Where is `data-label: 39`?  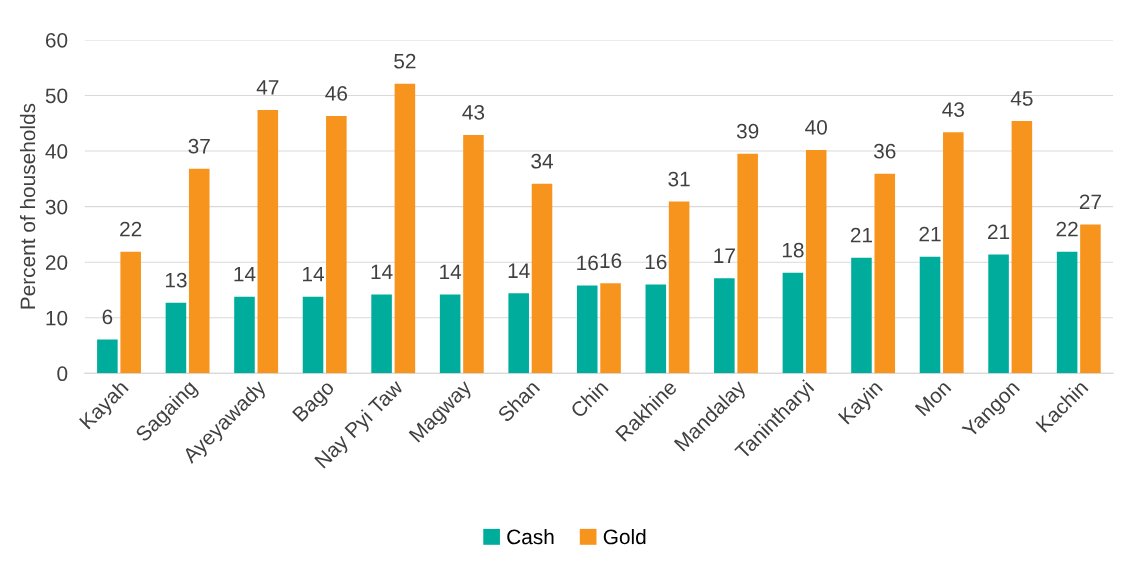 data-label: 39 is located at coordinates (747, 131).